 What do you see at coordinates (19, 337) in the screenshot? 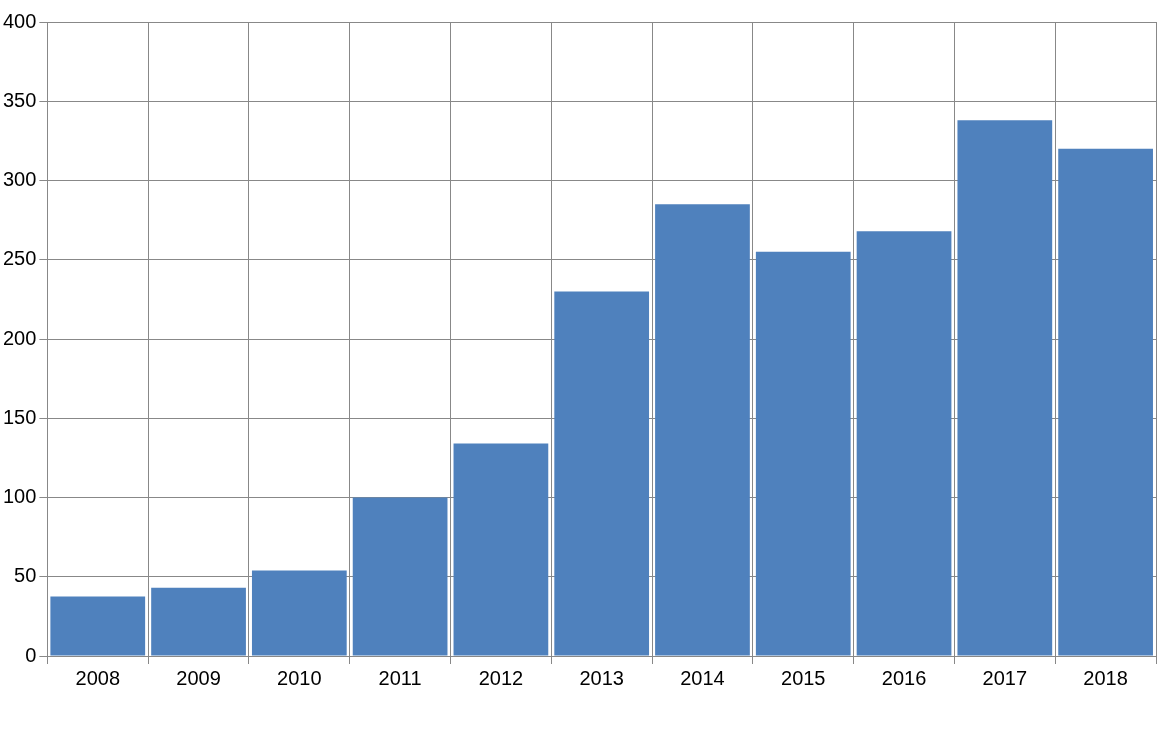
I see `y-tick-label: 200` at bounding box center [19, 337].